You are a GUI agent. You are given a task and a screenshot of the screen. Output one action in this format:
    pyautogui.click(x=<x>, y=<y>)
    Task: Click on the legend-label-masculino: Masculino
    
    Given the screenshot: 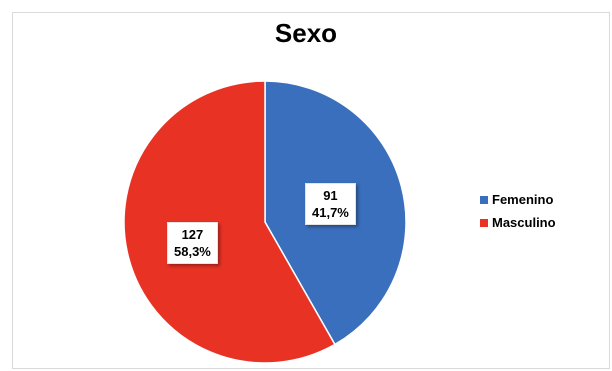 What is the action you would take?
    pyautogui.click(x=524, y=222)
    